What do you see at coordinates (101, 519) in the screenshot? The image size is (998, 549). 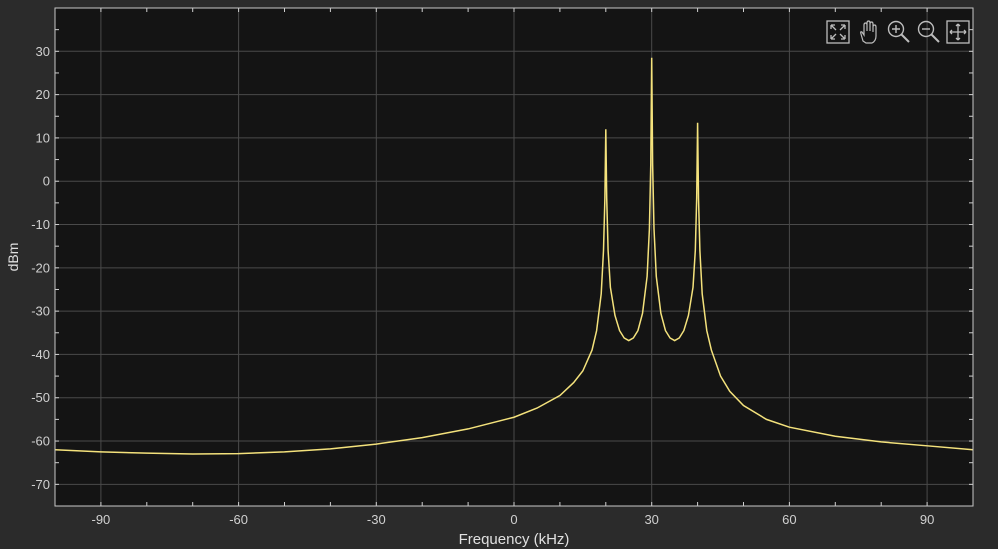 I see `x-tick-label: -90` at bounding box center [101, 519].